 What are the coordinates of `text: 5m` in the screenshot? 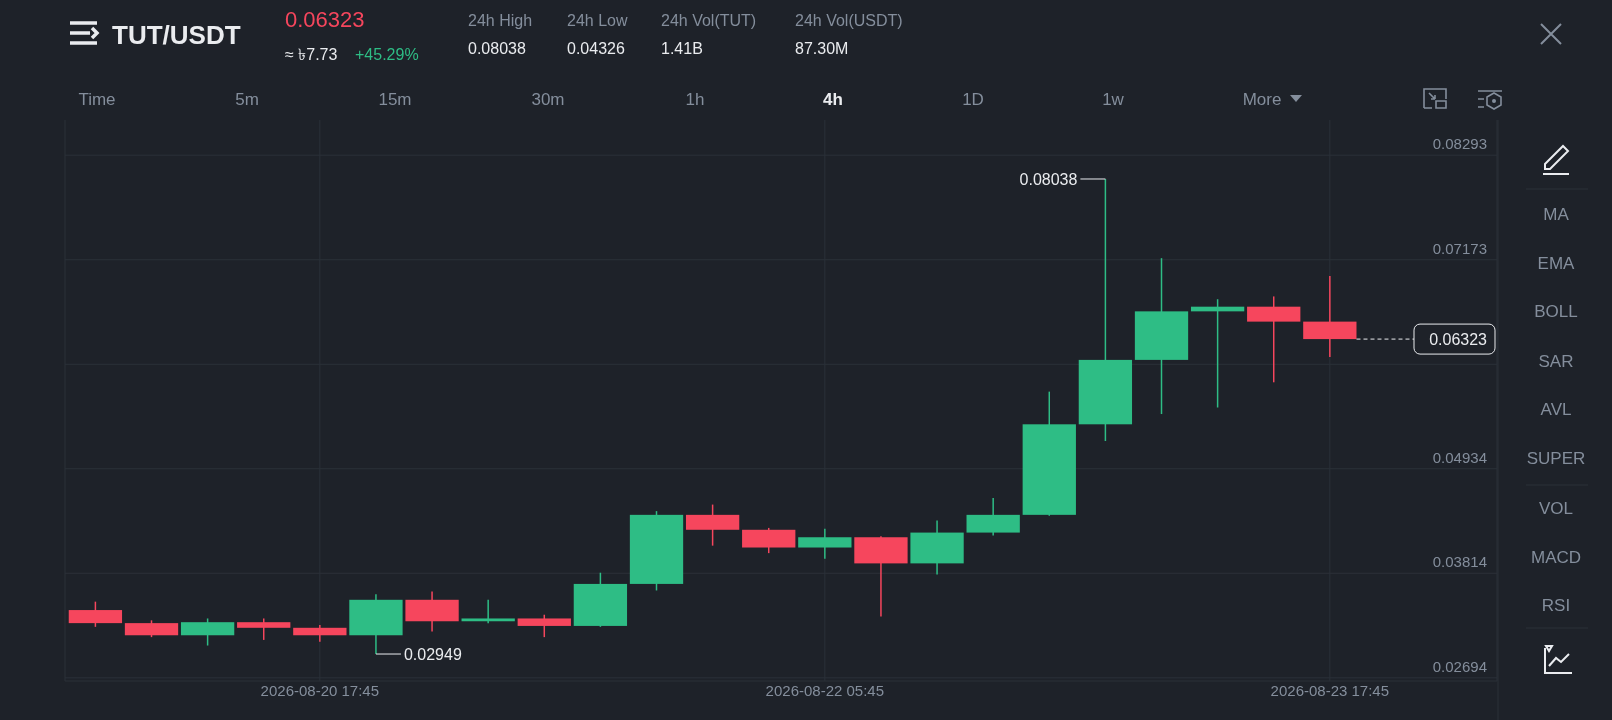 It's located at (247, 99).